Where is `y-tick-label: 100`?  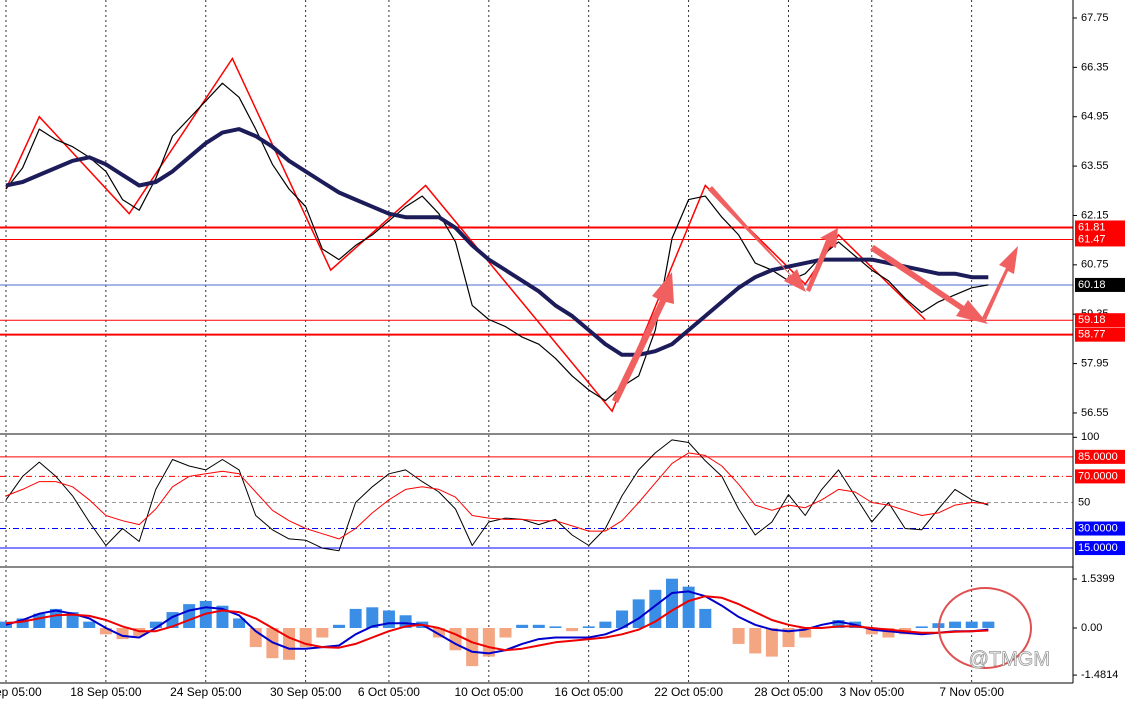
y-tick-label: 100 is located at coordinates (1090, 437).